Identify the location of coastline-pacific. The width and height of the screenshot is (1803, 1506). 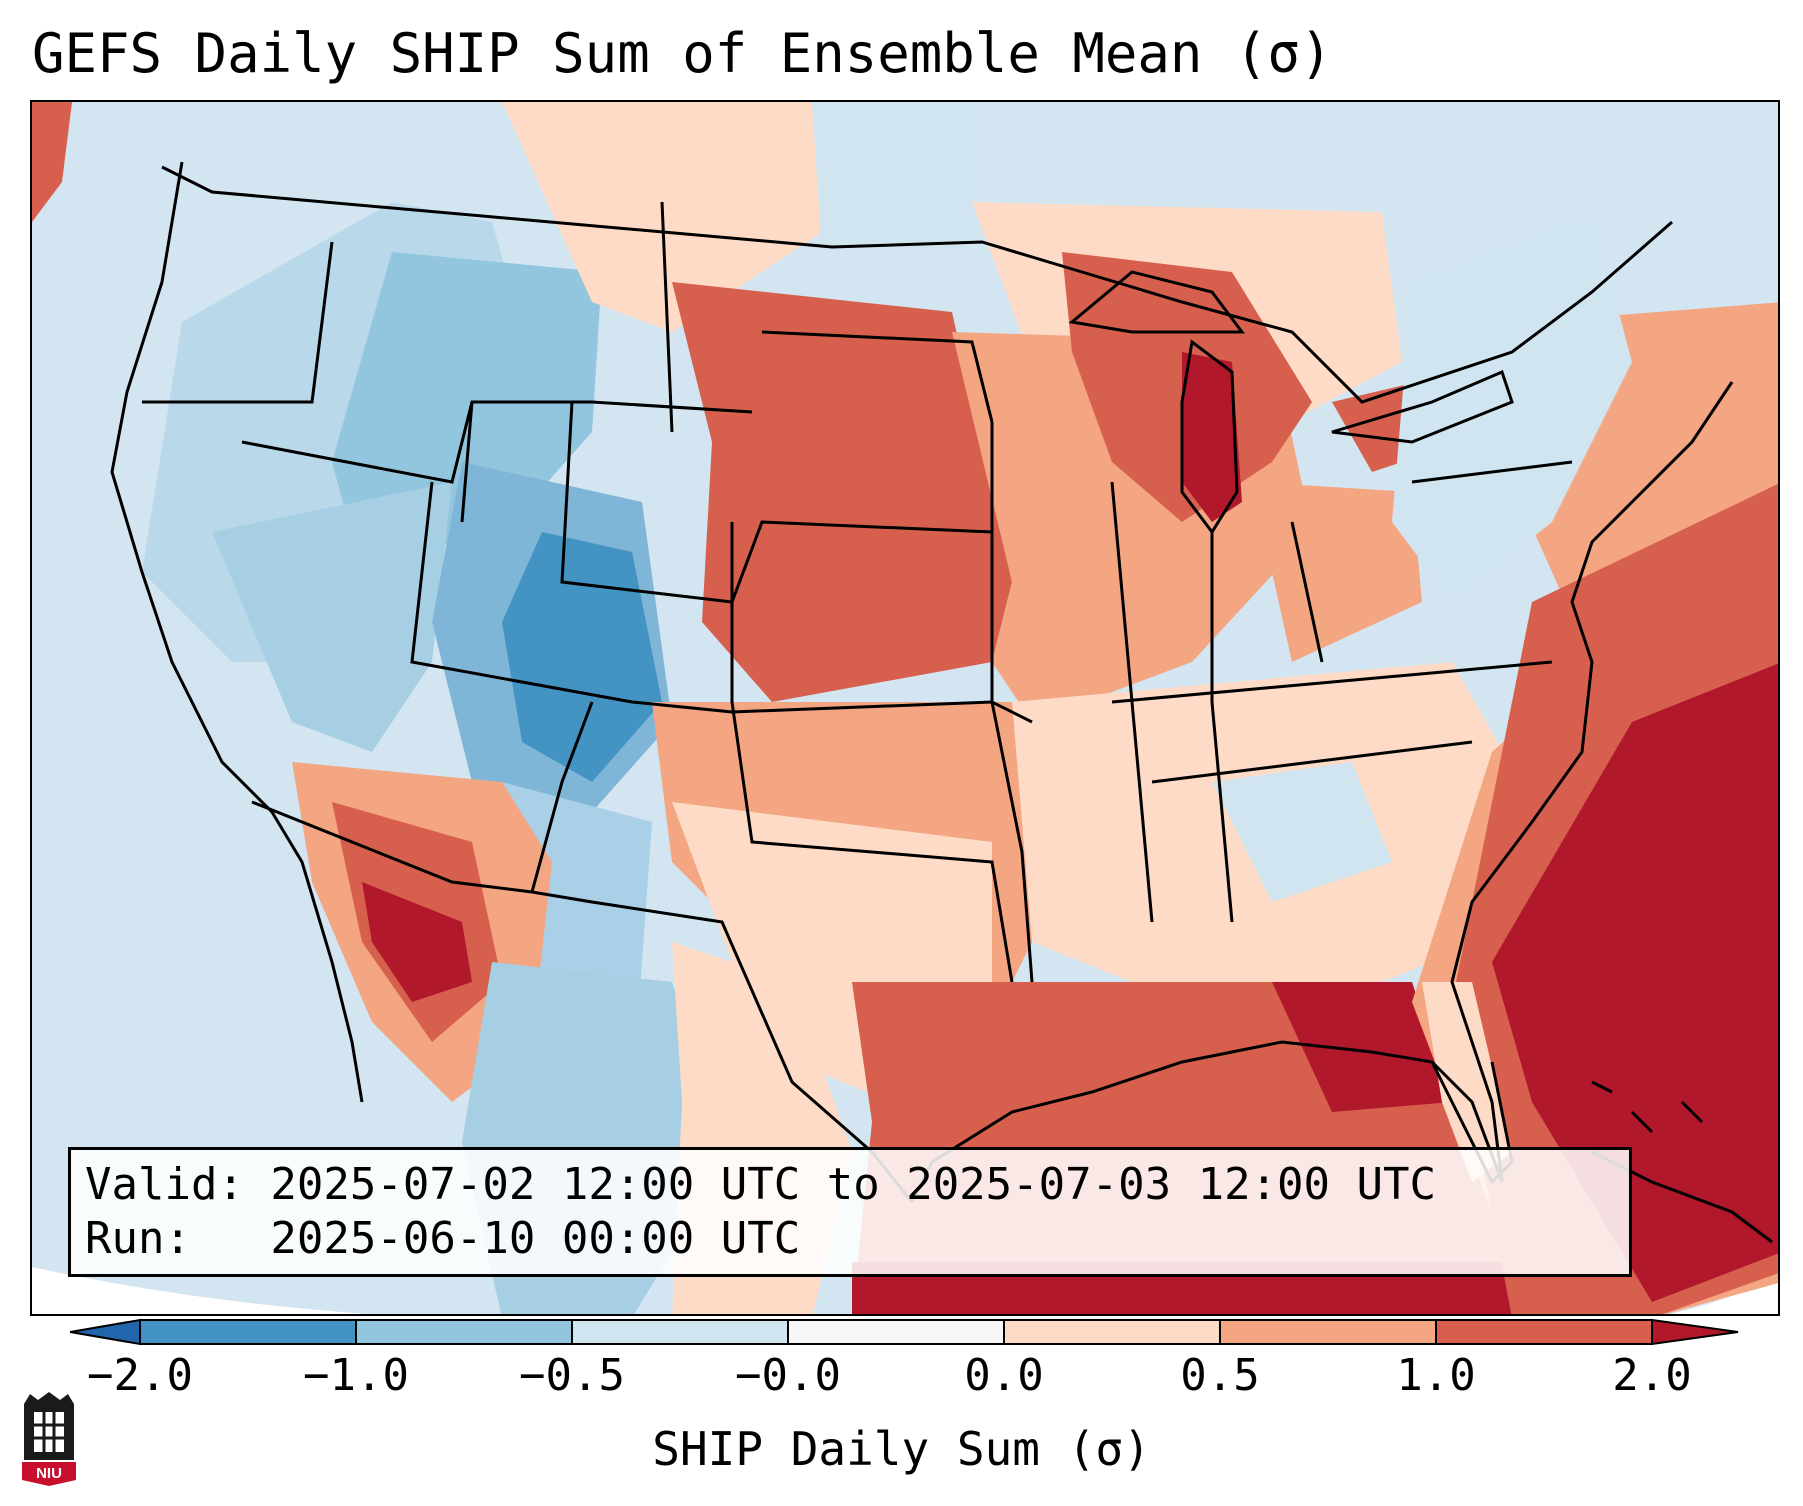
(237, 632).